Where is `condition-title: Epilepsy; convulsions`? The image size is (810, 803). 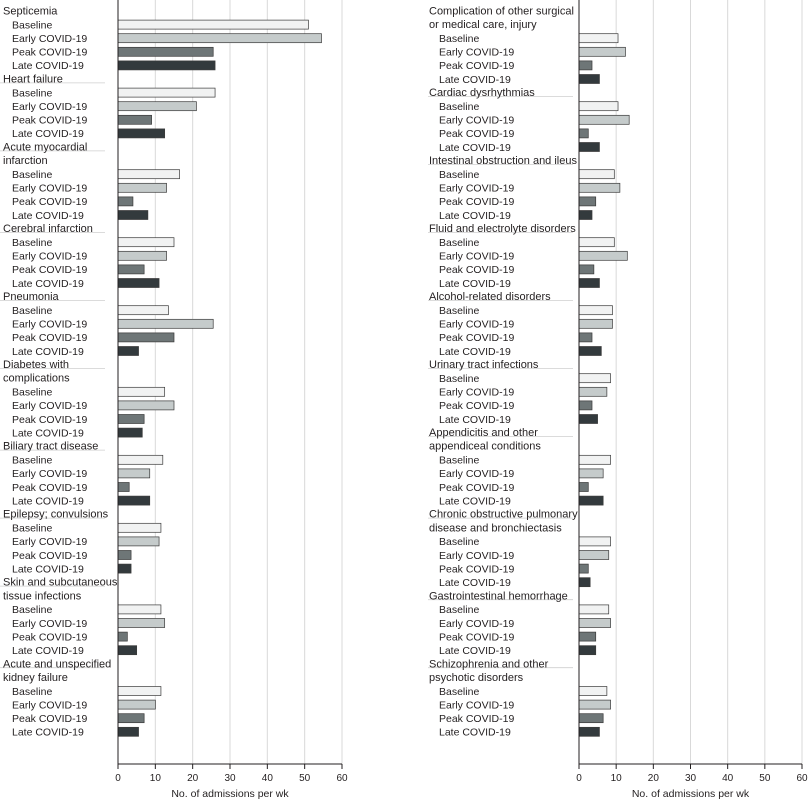 condition-title: Epilepsy; convulsions is located at coordinates (56, 515).